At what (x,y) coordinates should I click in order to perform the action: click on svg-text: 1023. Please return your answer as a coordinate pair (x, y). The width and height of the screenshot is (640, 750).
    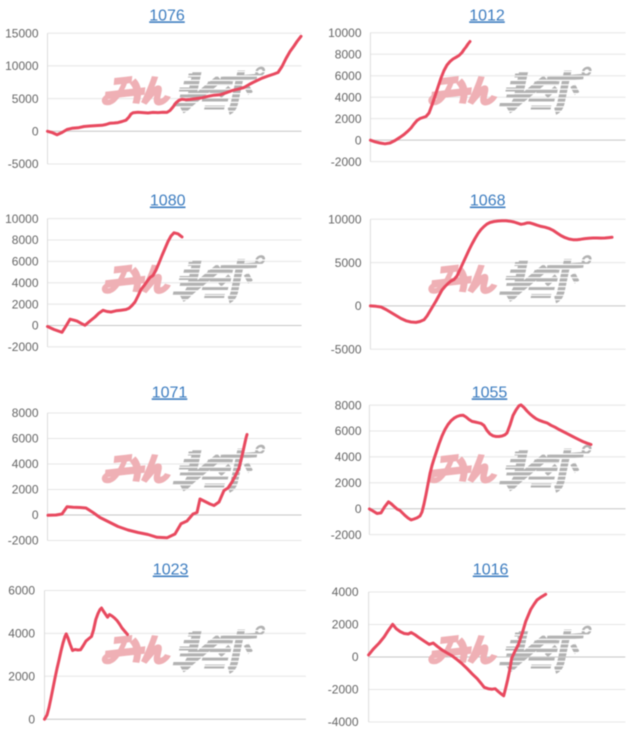
    Looking at the image, I should click on (171, 570).